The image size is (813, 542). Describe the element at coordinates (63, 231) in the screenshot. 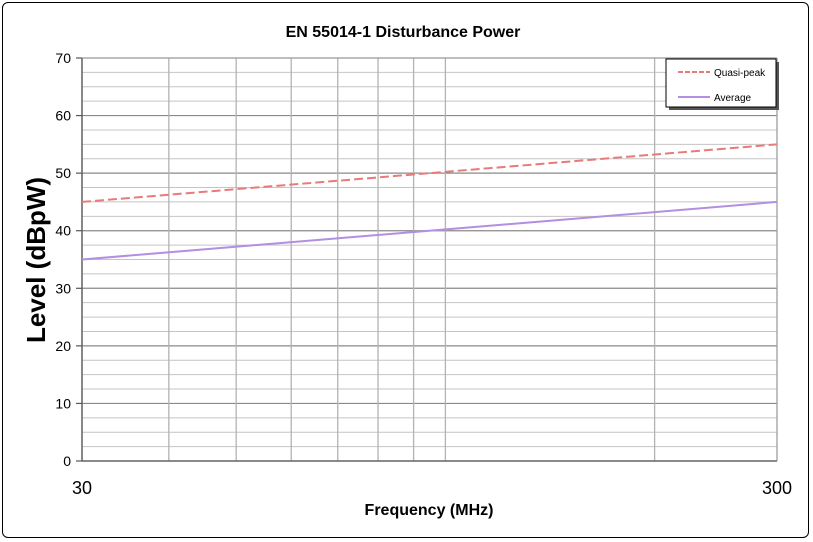

I see `y-tick-label: 40` at that location.